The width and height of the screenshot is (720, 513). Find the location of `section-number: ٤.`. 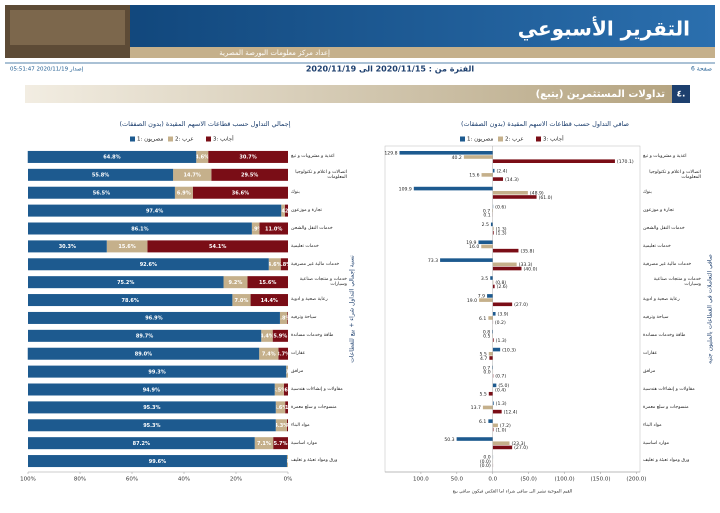

section-number: ٤. is located at coordinates (681, 95).